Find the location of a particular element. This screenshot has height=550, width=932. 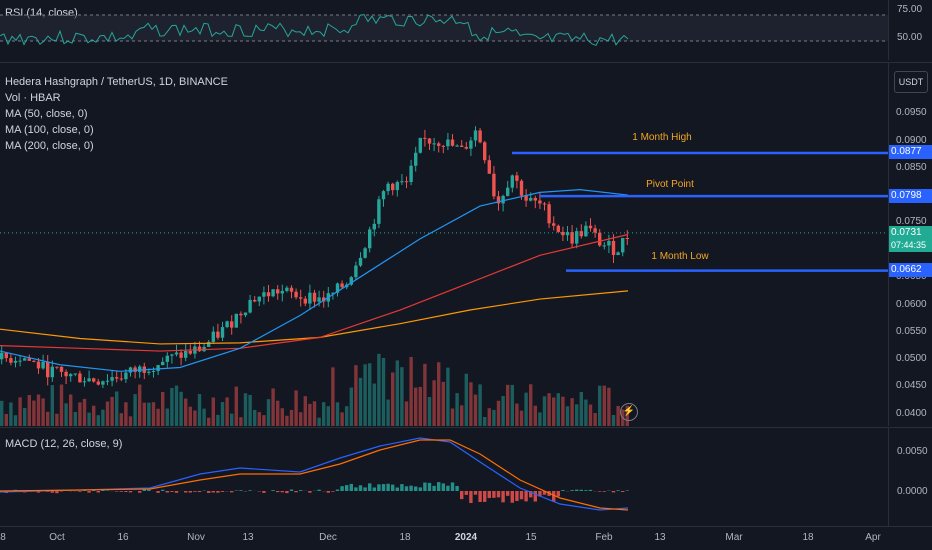

lightning-icon: ⚡ is located at coordinates (629, 412).